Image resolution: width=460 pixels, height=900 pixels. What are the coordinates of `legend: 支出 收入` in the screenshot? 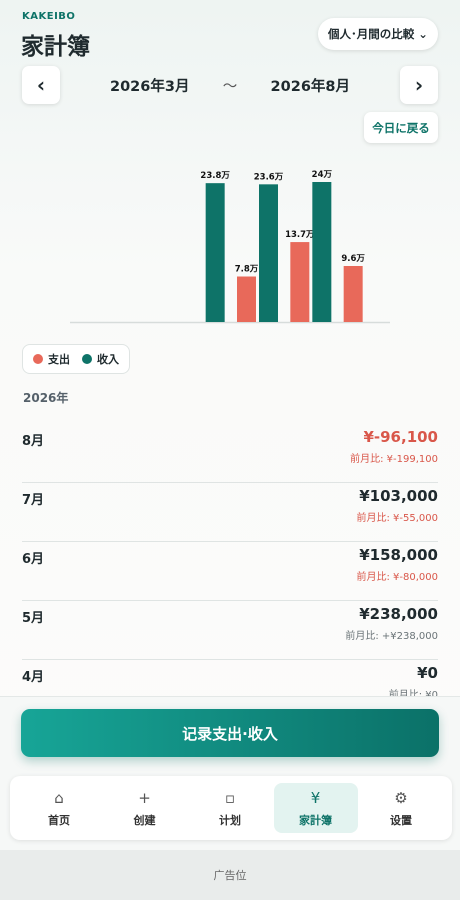 It's located at (76, 359).